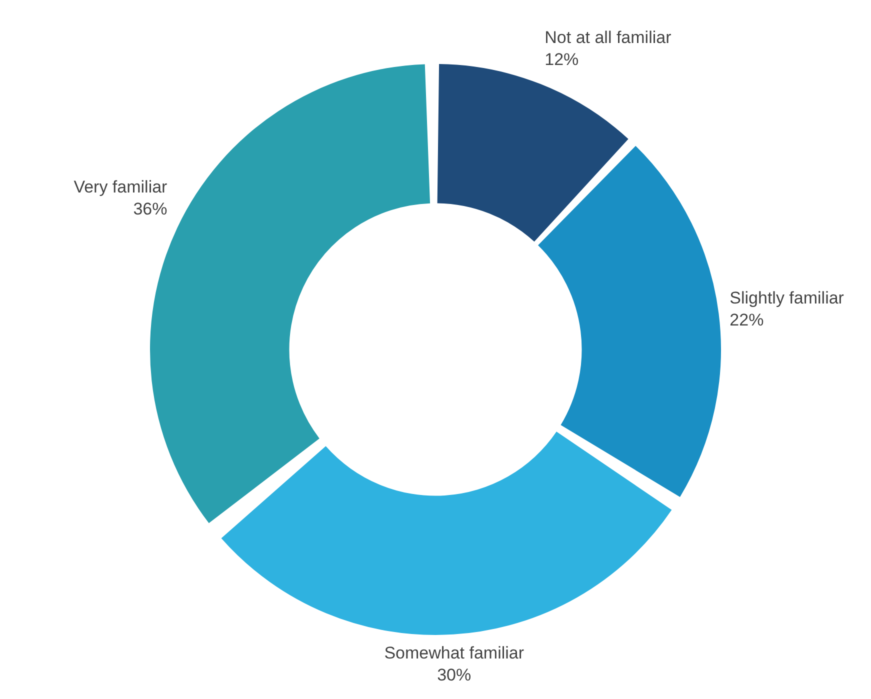 This screenshot has width=871, height=699. I want to click on data-label: 22%, so click(747, 320).